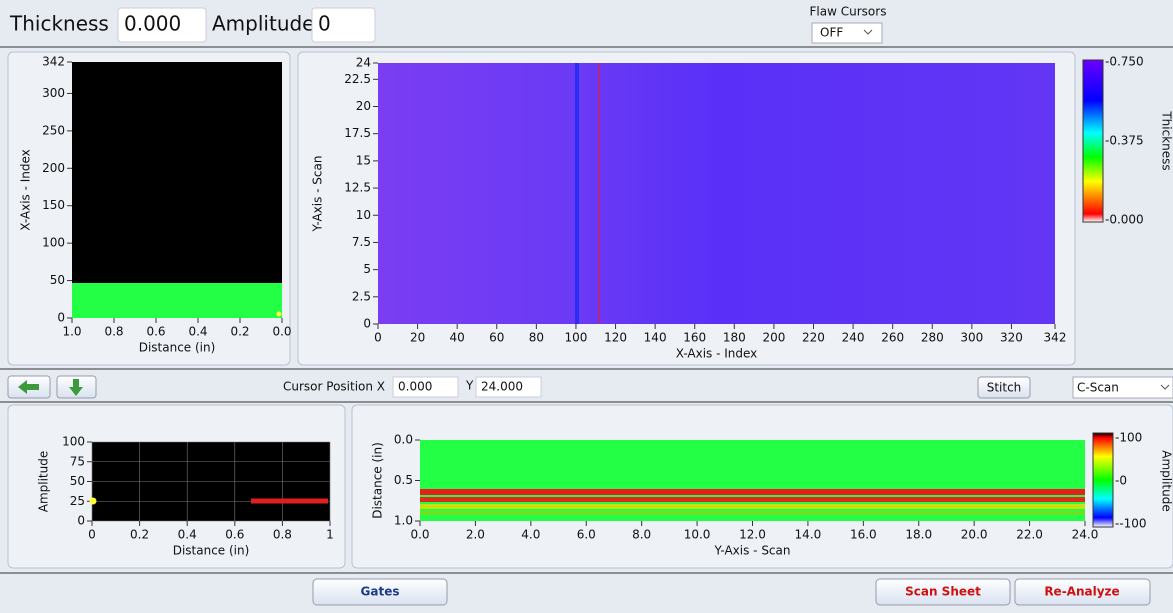 The image size is (1173, 613). Describe the element at coordinates (813, 338) in the screenshot. I see `x-tick-label: 220` at that location.